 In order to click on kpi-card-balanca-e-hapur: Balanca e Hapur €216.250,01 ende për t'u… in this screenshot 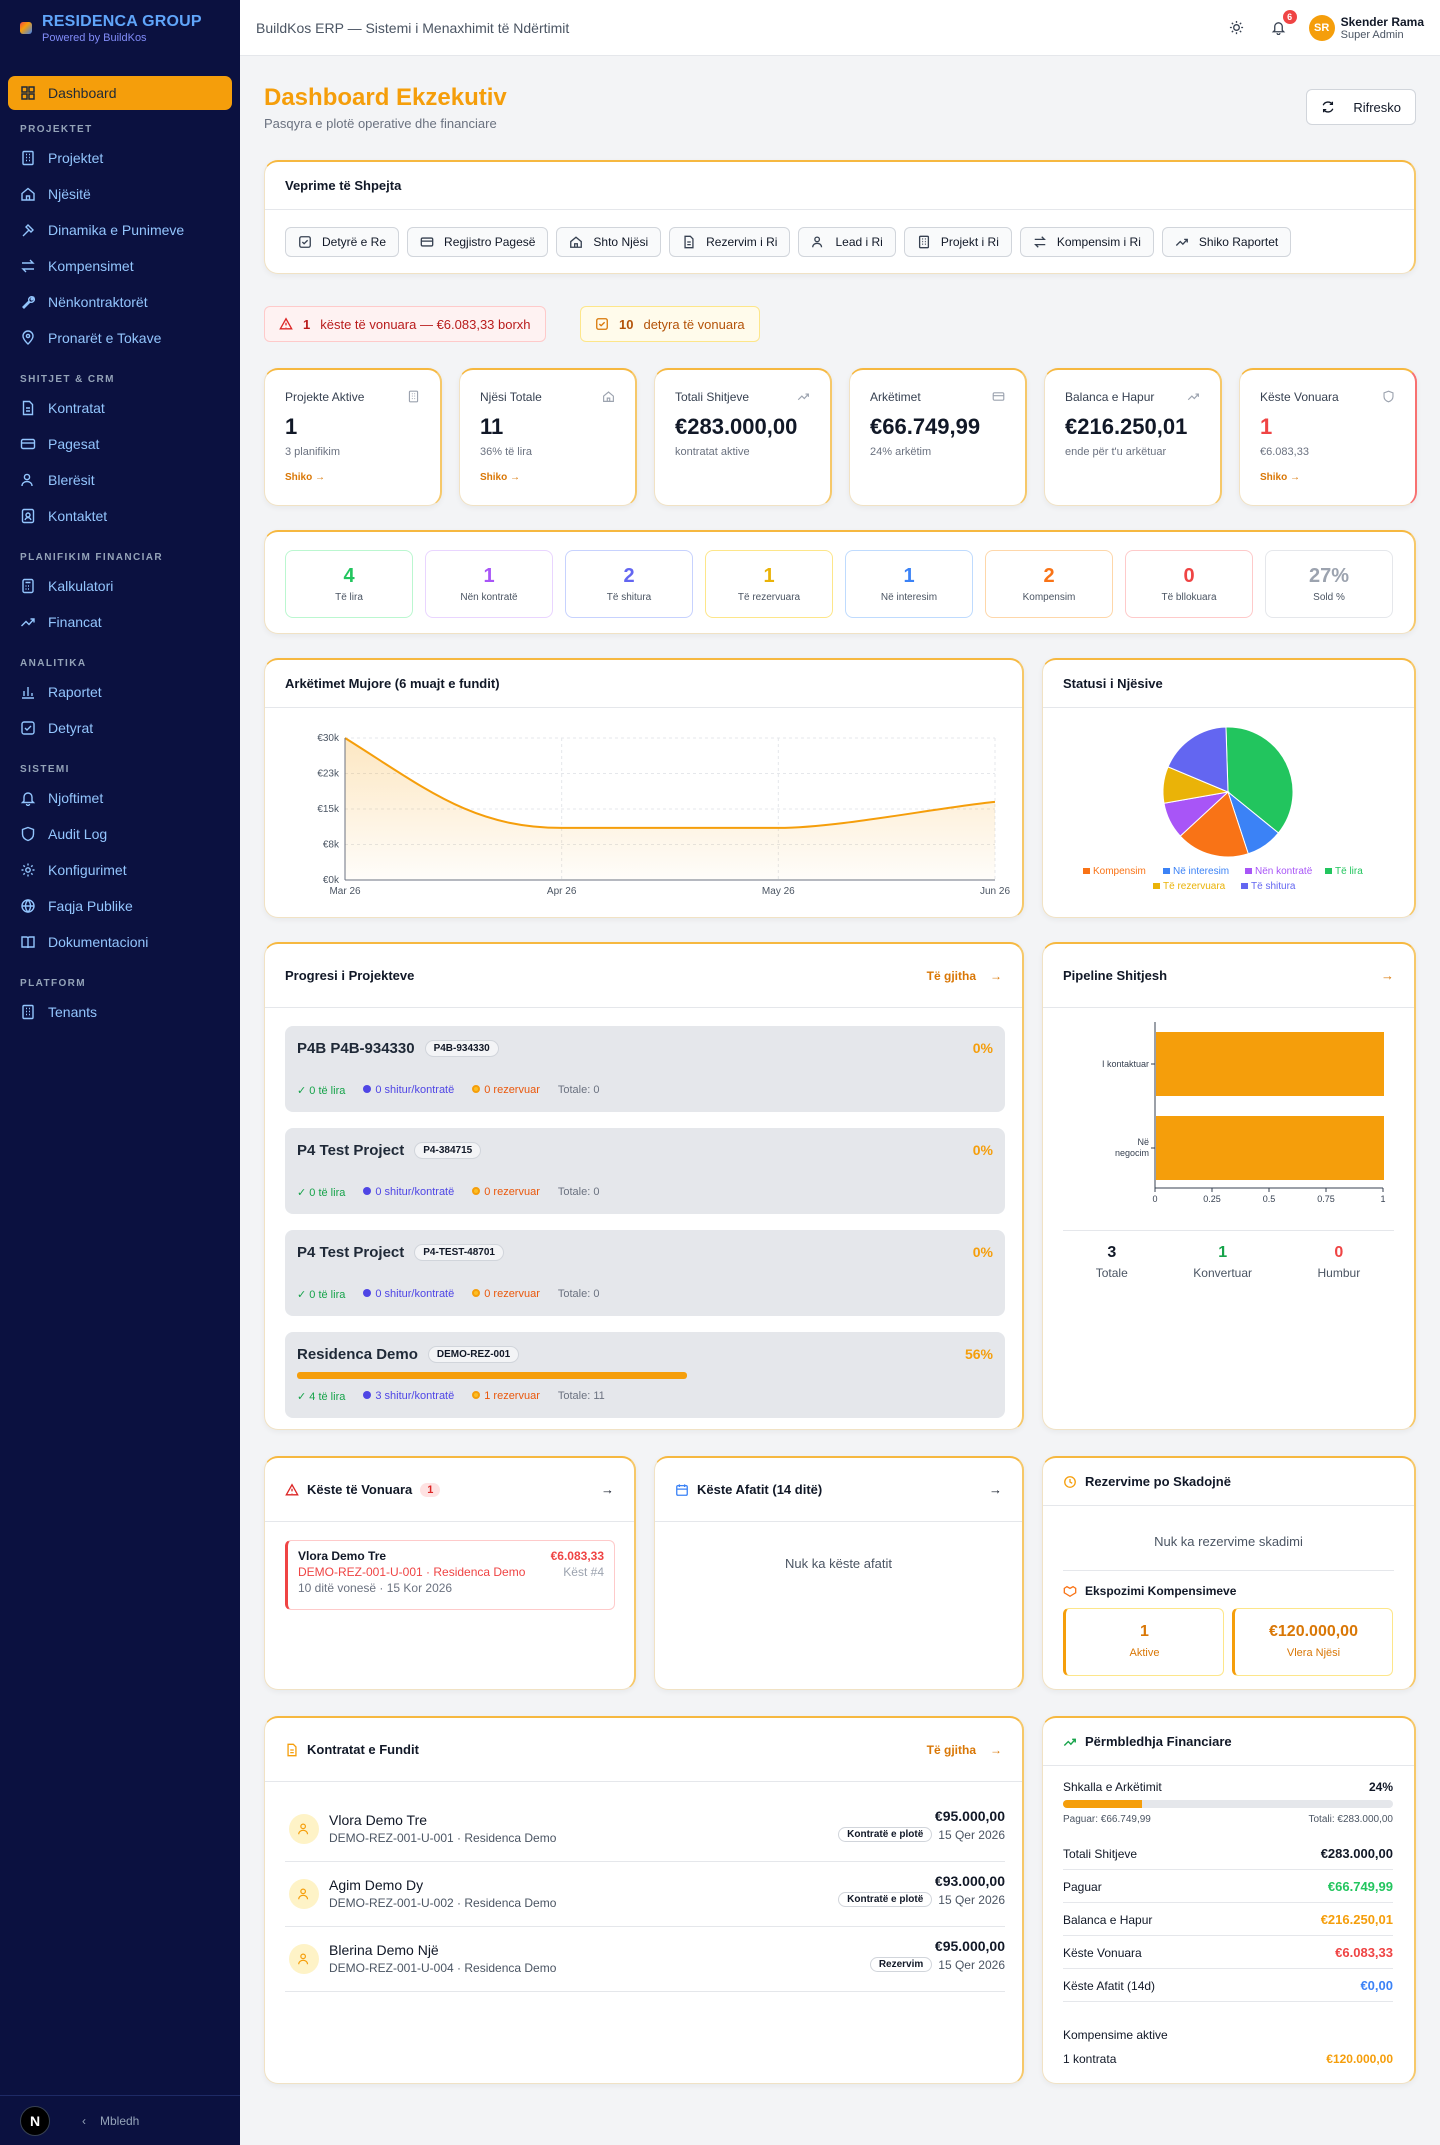, I will do `click(1133, 437)`.